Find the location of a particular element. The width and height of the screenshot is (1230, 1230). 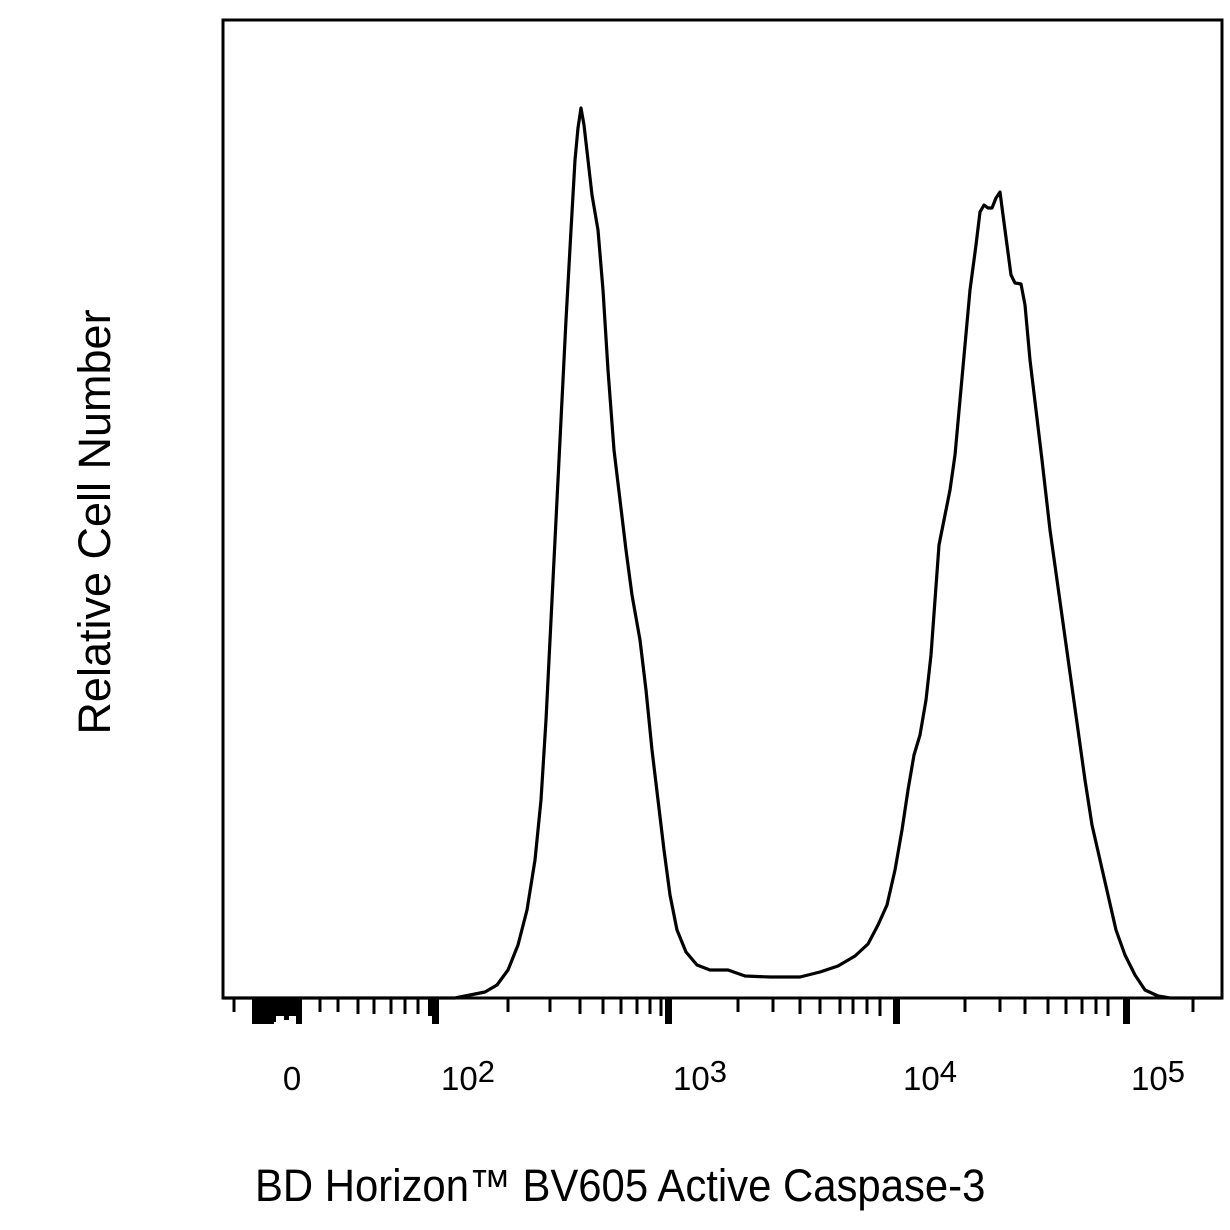

x-tick-label-0: 0 is located at coordinates (292, 1078).